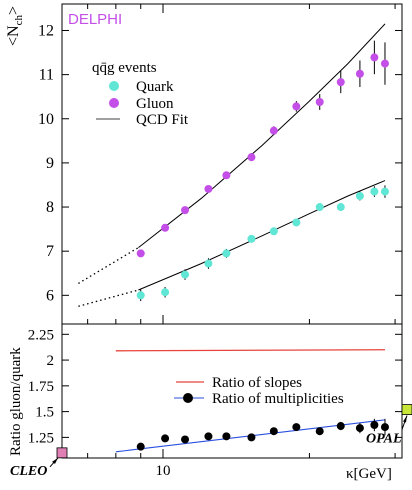  Describe the element at coordinates (162, 471) in the screenshot. I see `x-tick-label-0: 10` at that location.